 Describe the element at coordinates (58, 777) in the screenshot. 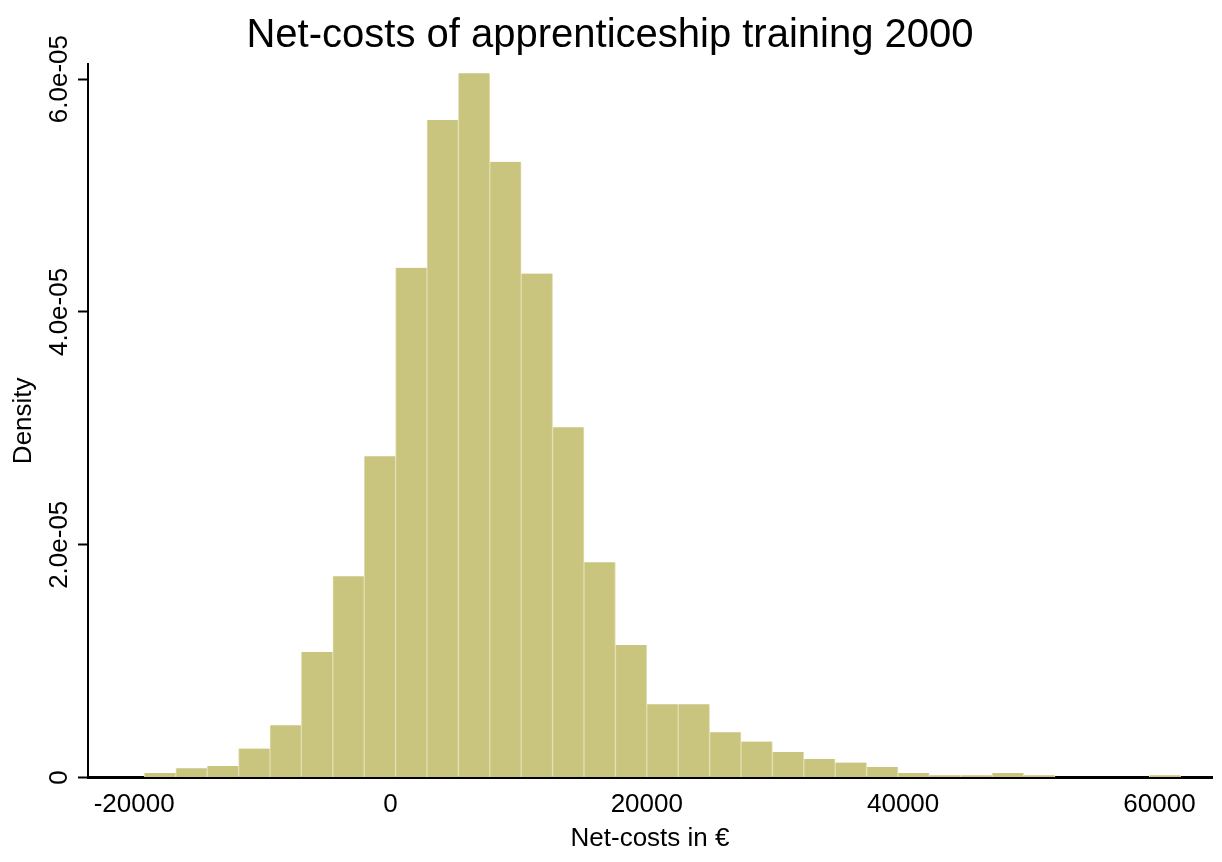

I see `y-tick-label: 0` at that location.